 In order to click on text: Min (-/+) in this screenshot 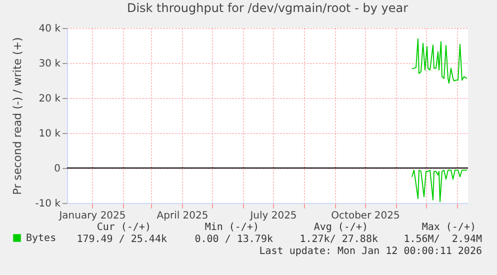, I will do `click(231, 228)`.